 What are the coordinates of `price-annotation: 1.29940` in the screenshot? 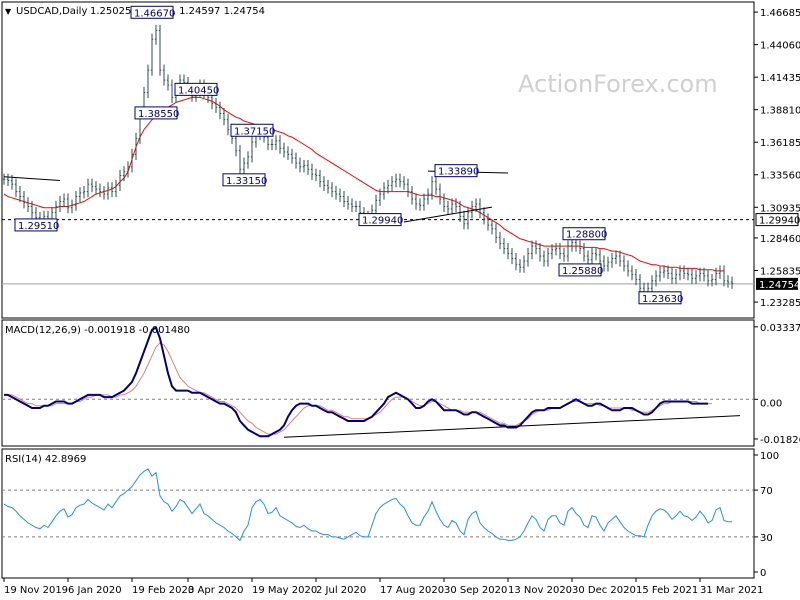 It's located at (380, 220).